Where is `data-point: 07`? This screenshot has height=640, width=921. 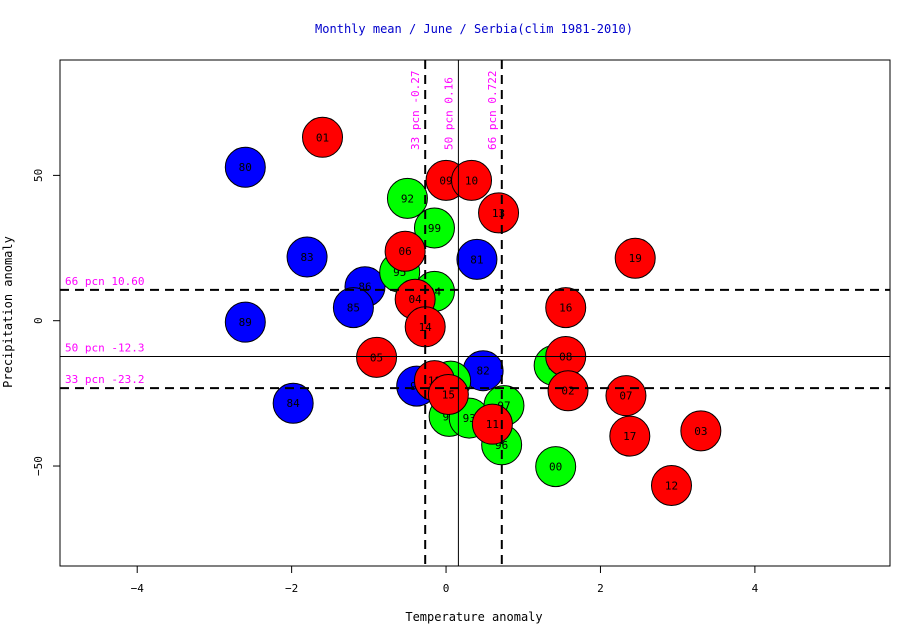 data-point: 07 is located at coordinates (626, 396).